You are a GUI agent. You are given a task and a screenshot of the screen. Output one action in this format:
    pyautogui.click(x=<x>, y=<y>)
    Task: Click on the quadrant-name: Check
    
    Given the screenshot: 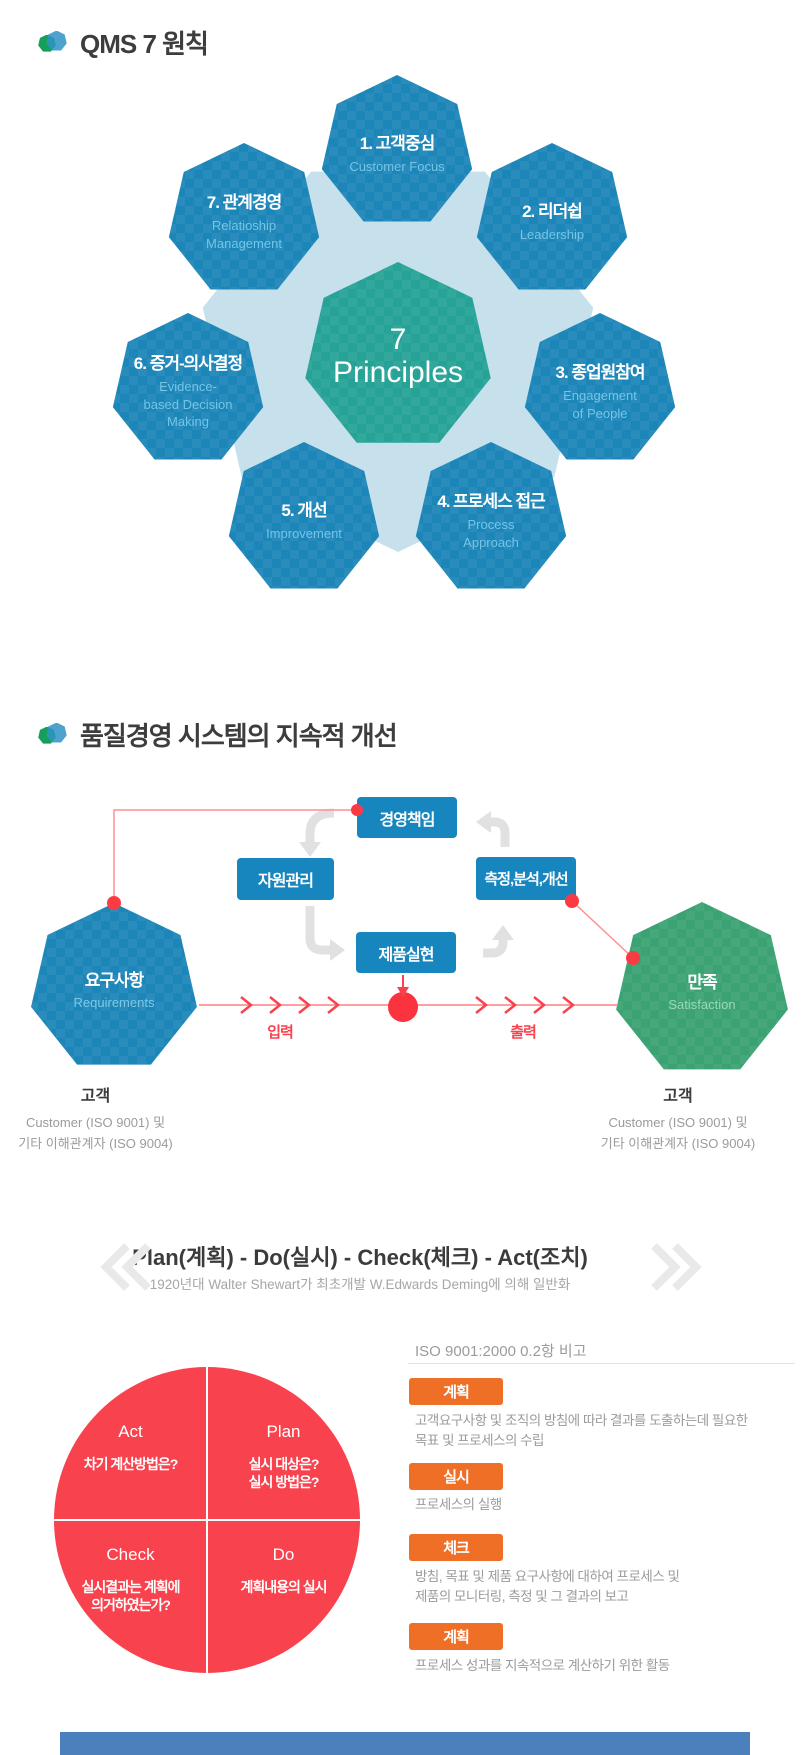 What is the action you would take?
    pyautogui.click(x=130, y=1554)
    